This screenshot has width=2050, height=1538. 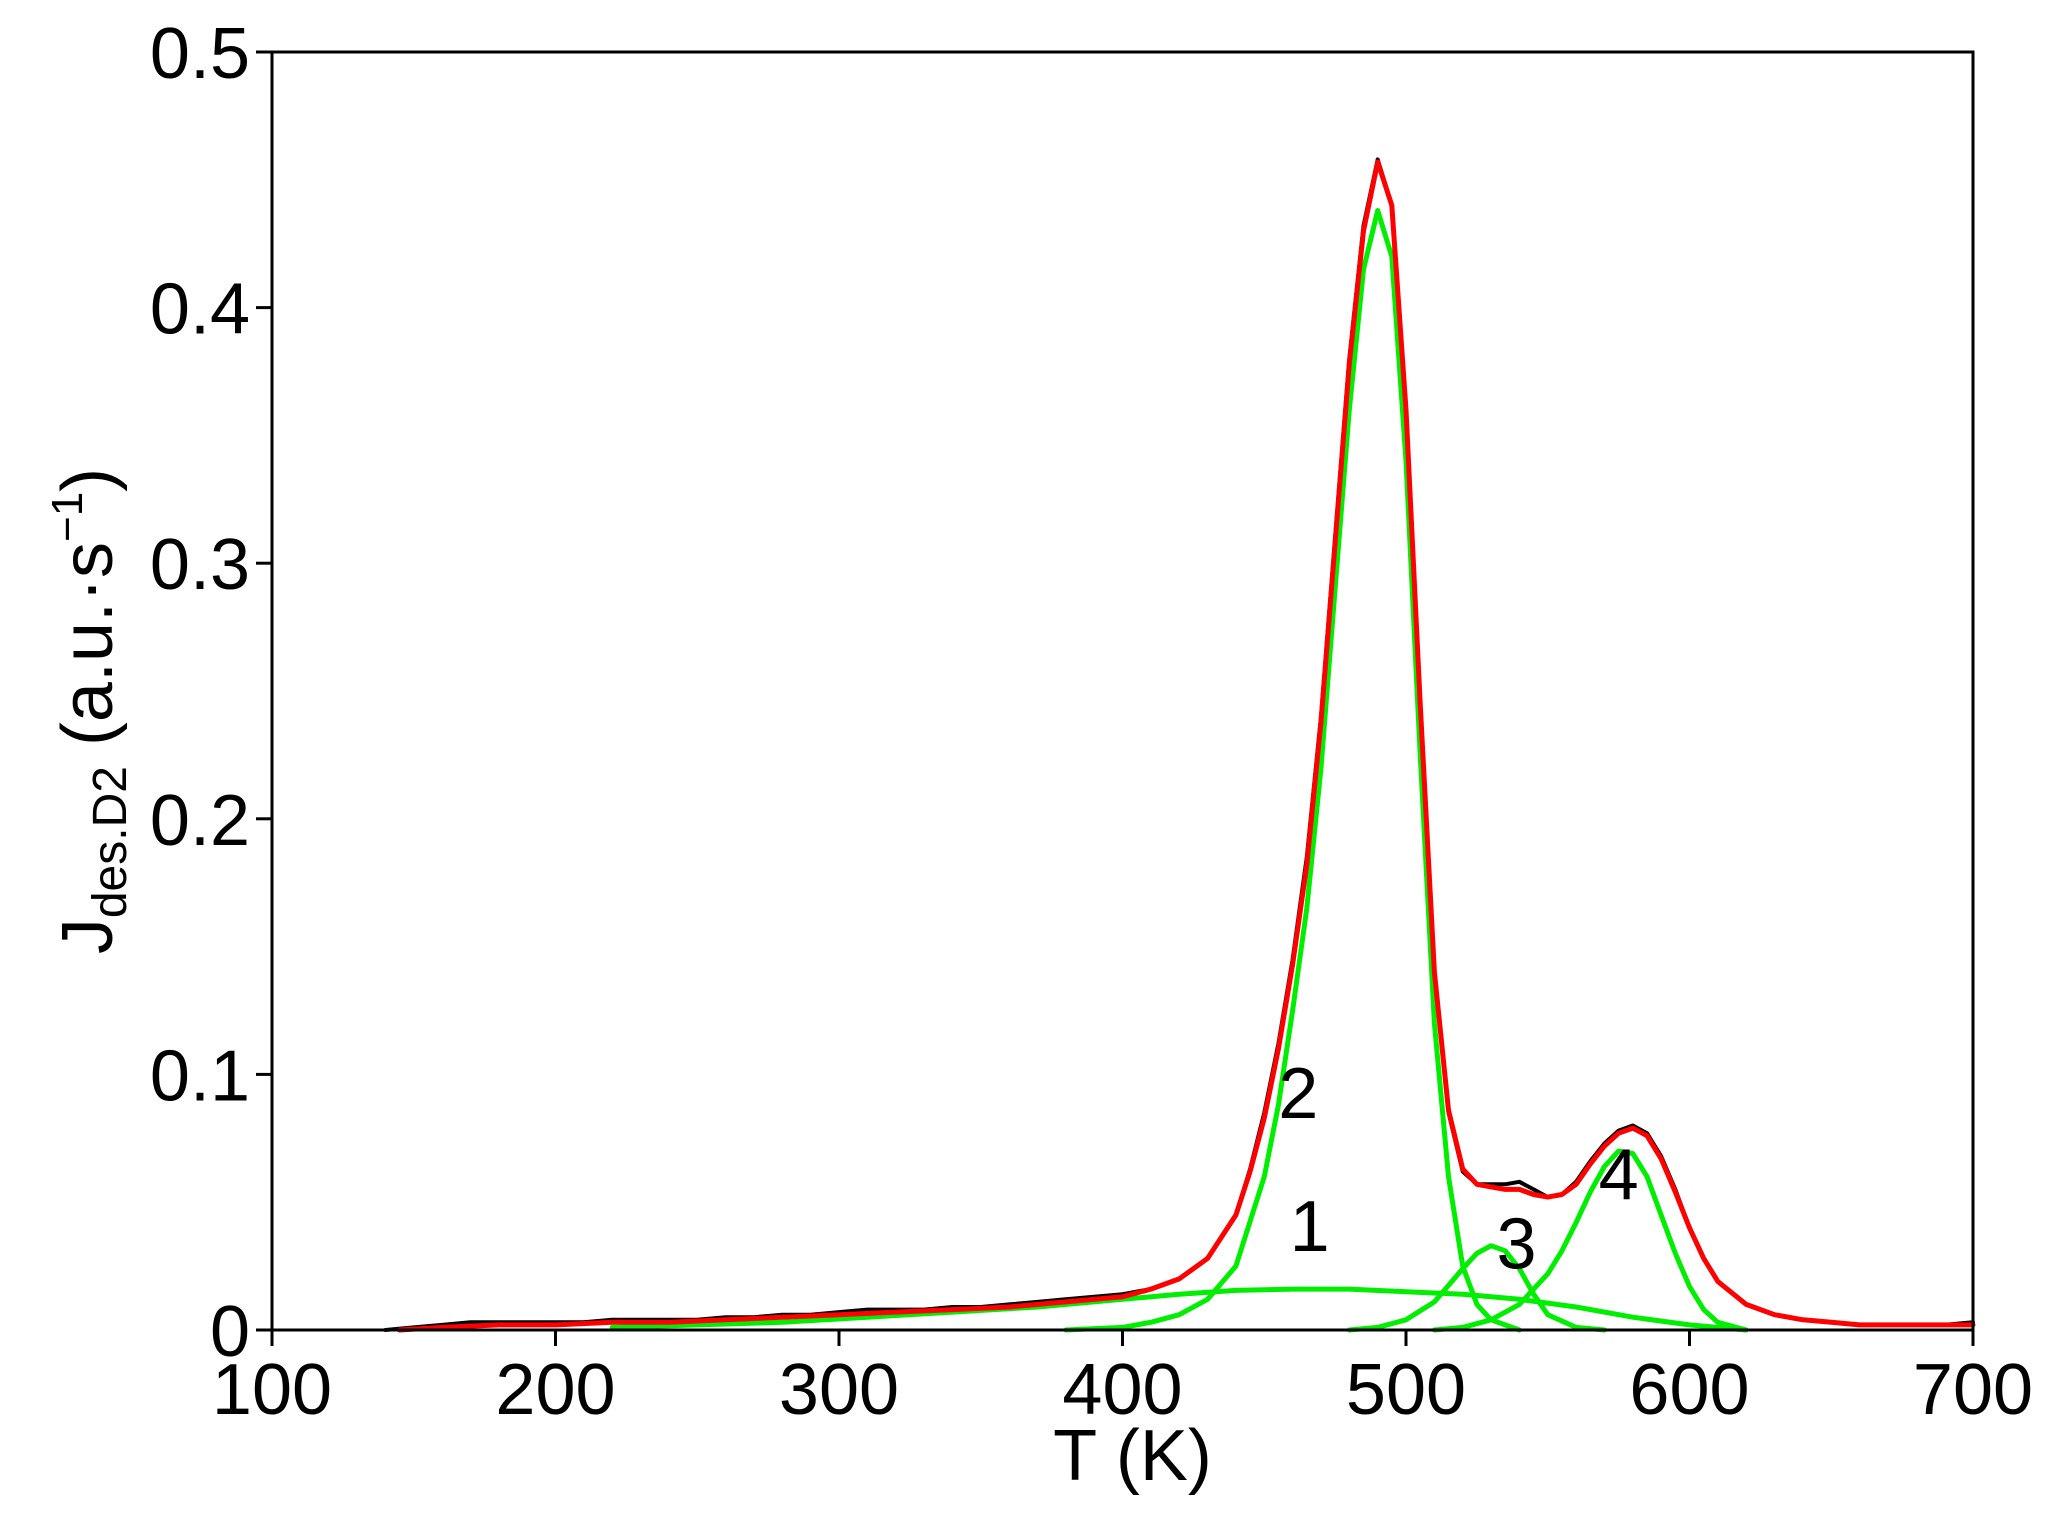 What do you see at coordinates (1179, 1309) in the screenshot?
I see `component-1-line` at bounding box center [1179, 1309].